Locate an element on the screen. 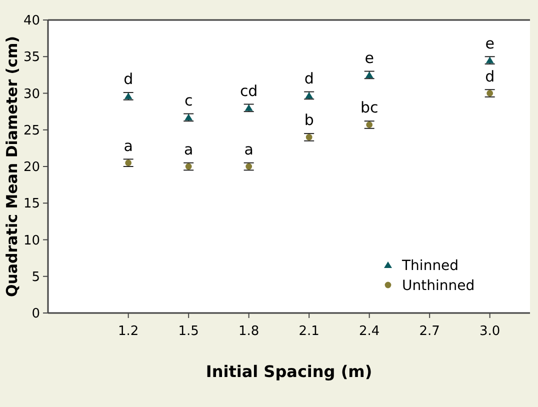 The height and width of the screenshot is (407, 538). y-tick-label: 40 is located at coordinates (31, 21).